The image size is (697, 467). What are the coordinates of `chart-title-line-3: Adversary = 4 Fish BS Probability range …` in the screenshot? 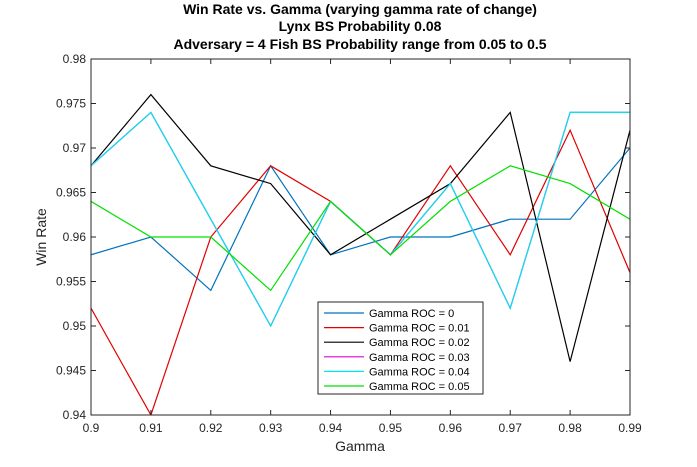 It's located at (359, 44).